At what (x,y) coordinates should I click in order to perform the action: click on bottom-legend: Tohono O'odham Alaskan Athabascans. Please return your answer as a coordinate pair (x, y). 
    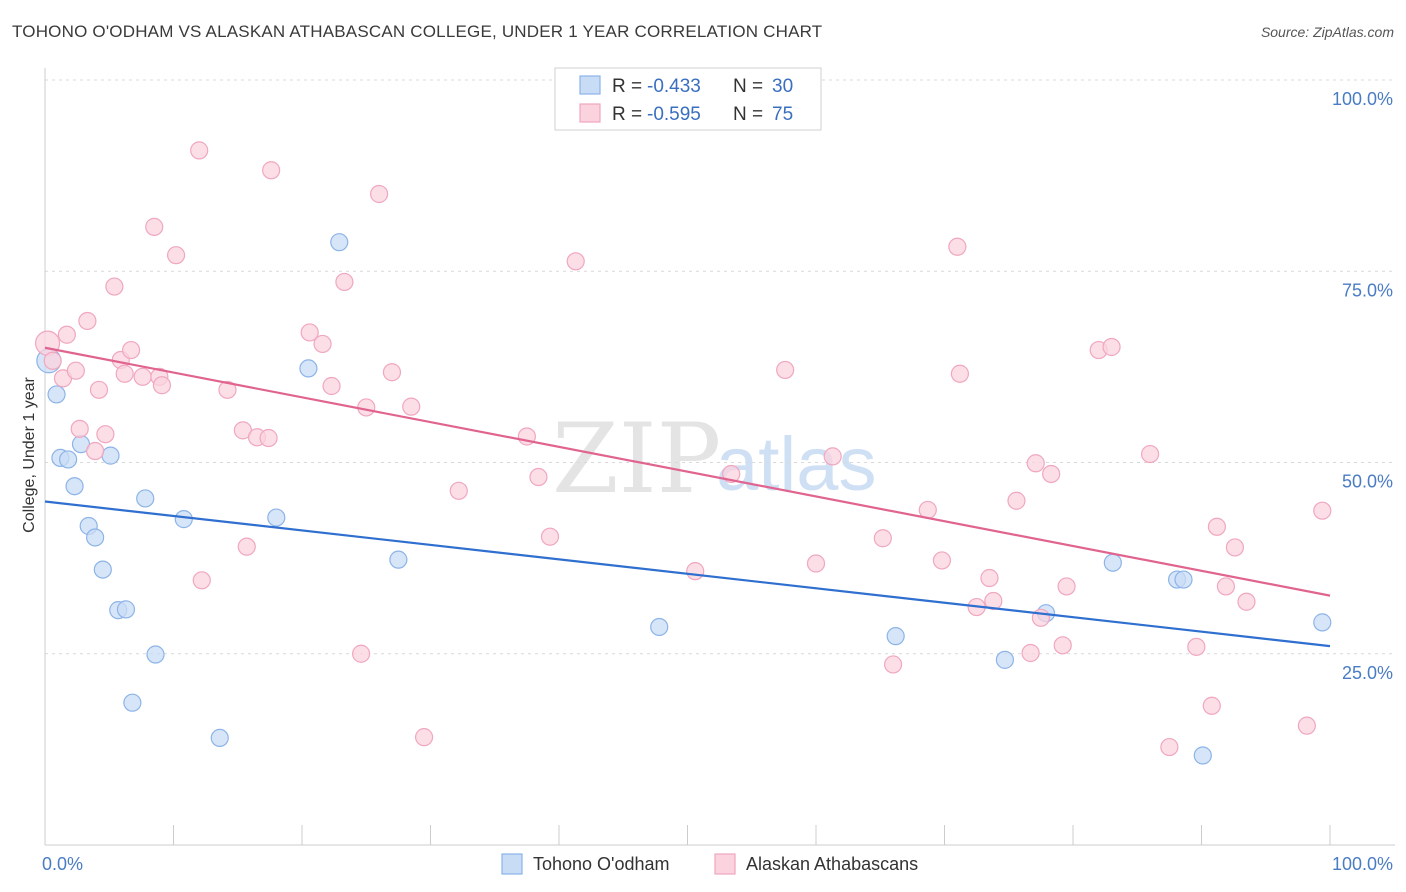
    Looking at the image, I should click on (709, 864).